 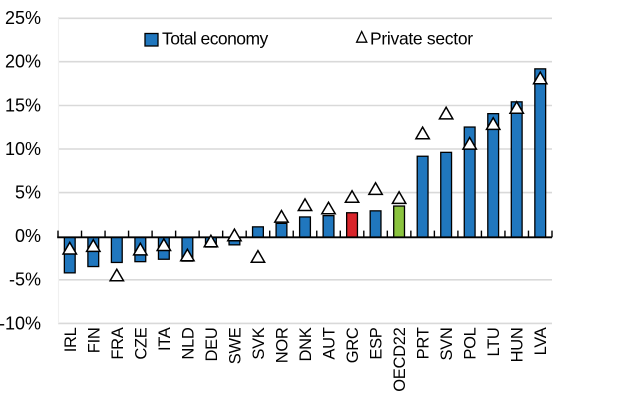 I want to click on svg-text: Total economy, so click(x=215, y=39).